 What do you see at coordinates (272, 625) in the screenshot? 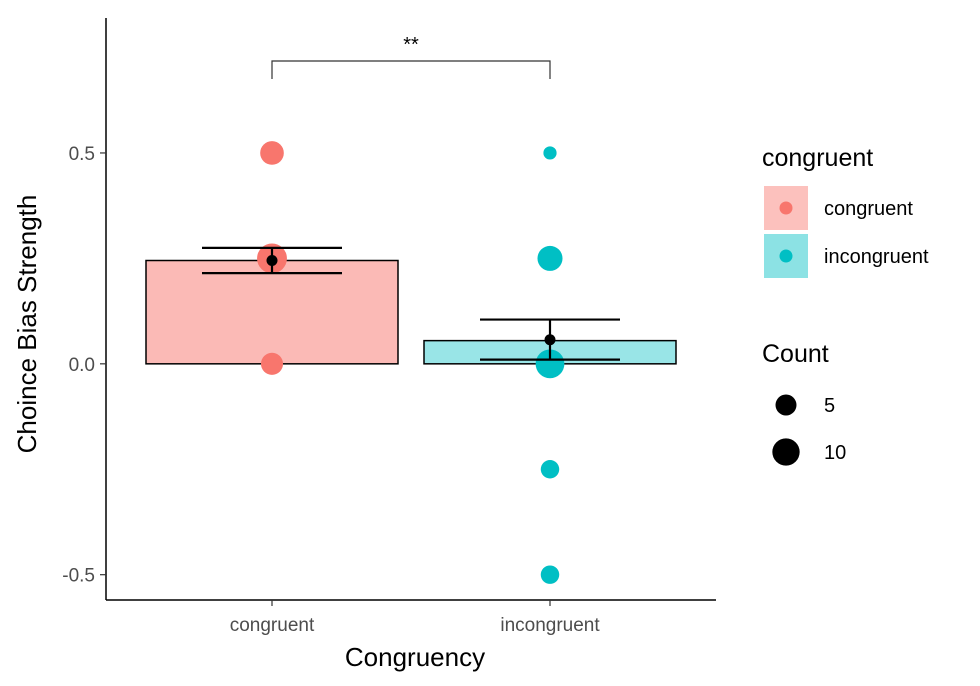
I see `x-tick-label: congruent` at bounding box center [272, 625].